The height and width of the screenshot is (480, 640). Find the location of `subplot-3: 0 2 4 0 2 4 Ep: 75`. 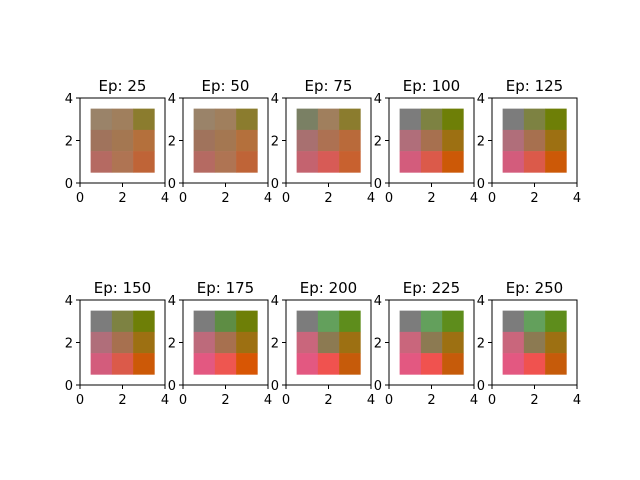

subplot-3: 0 2 4 0 2 4 Ep: 75 is located at coordinates (323, 141).